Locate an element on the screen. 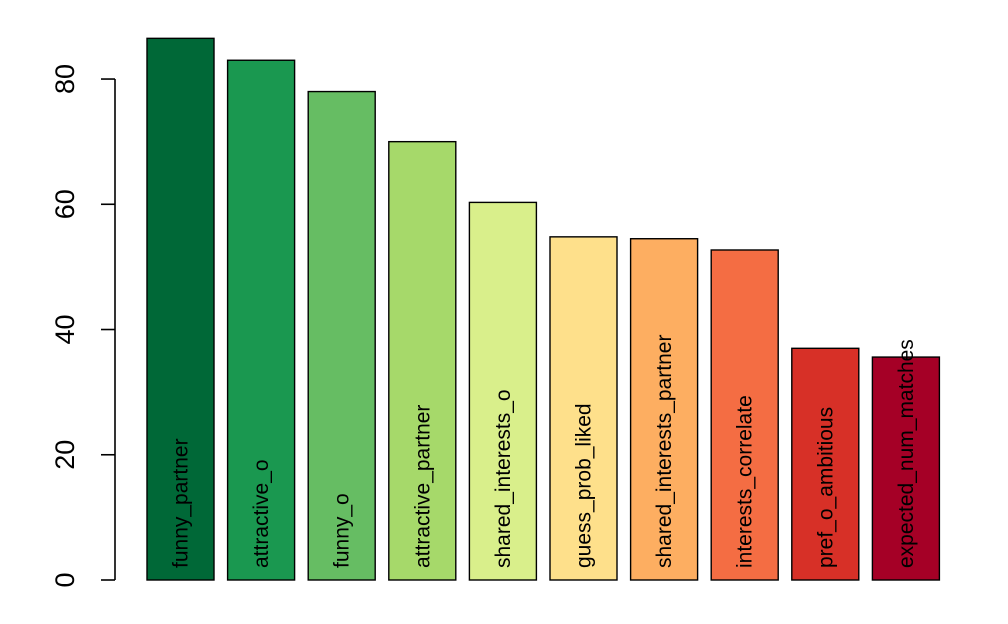 This screenshot has width=1008, height=624. bar-label: guess_prob_liked is located at coordinates (584, 485).